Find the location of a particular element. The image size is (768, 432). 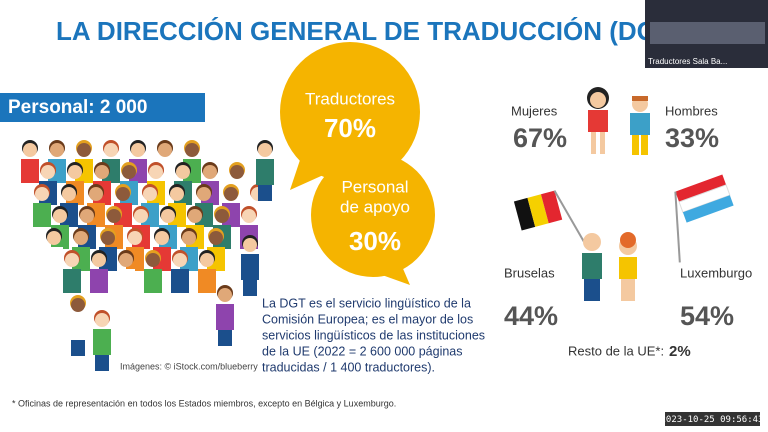

description-line: de la UE (2022 = 2 600 000 páginas is located at coordinates (362, 351).